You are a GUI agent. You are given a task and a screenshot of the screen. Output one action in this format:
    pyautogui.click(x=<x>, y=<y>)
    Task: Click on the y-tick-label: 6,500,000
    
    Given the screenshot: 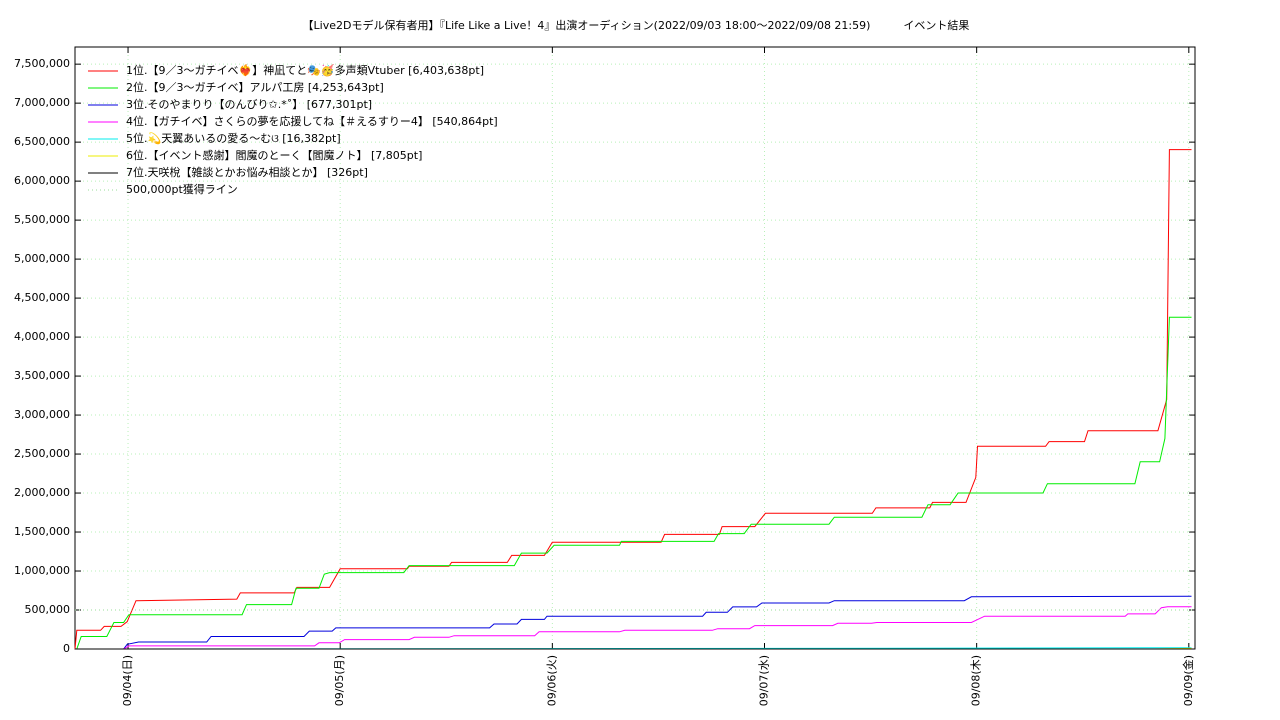 What is the action you would take?
    pyautogui.click(x=42, y=141)
    